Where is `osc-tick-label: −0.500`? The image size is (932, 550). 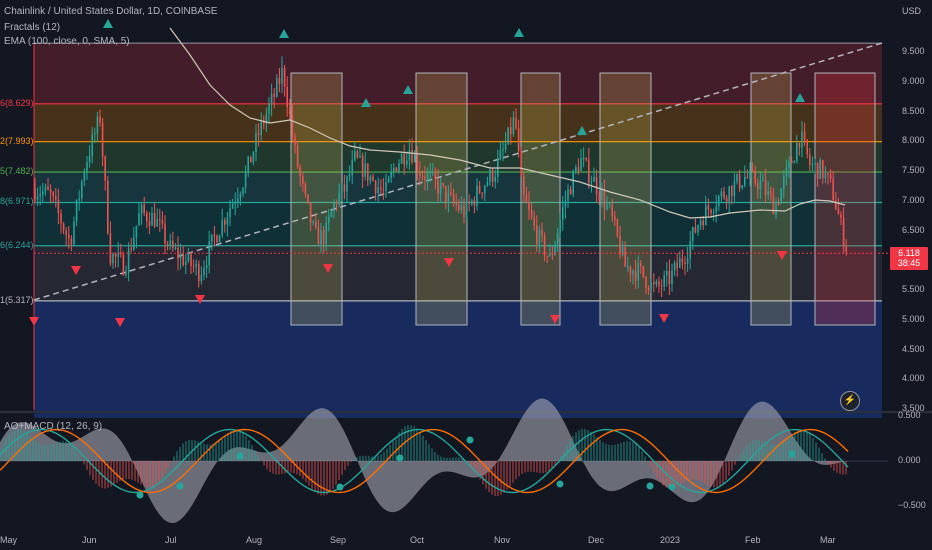
osc-tick-label: −0.500 is located at coordinates (912, 505).